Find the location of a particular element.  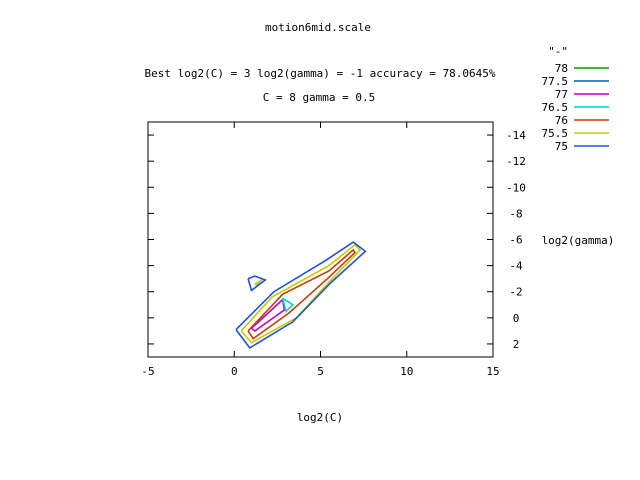

y-tick-label: -10 is located at coordinates (516, 187).